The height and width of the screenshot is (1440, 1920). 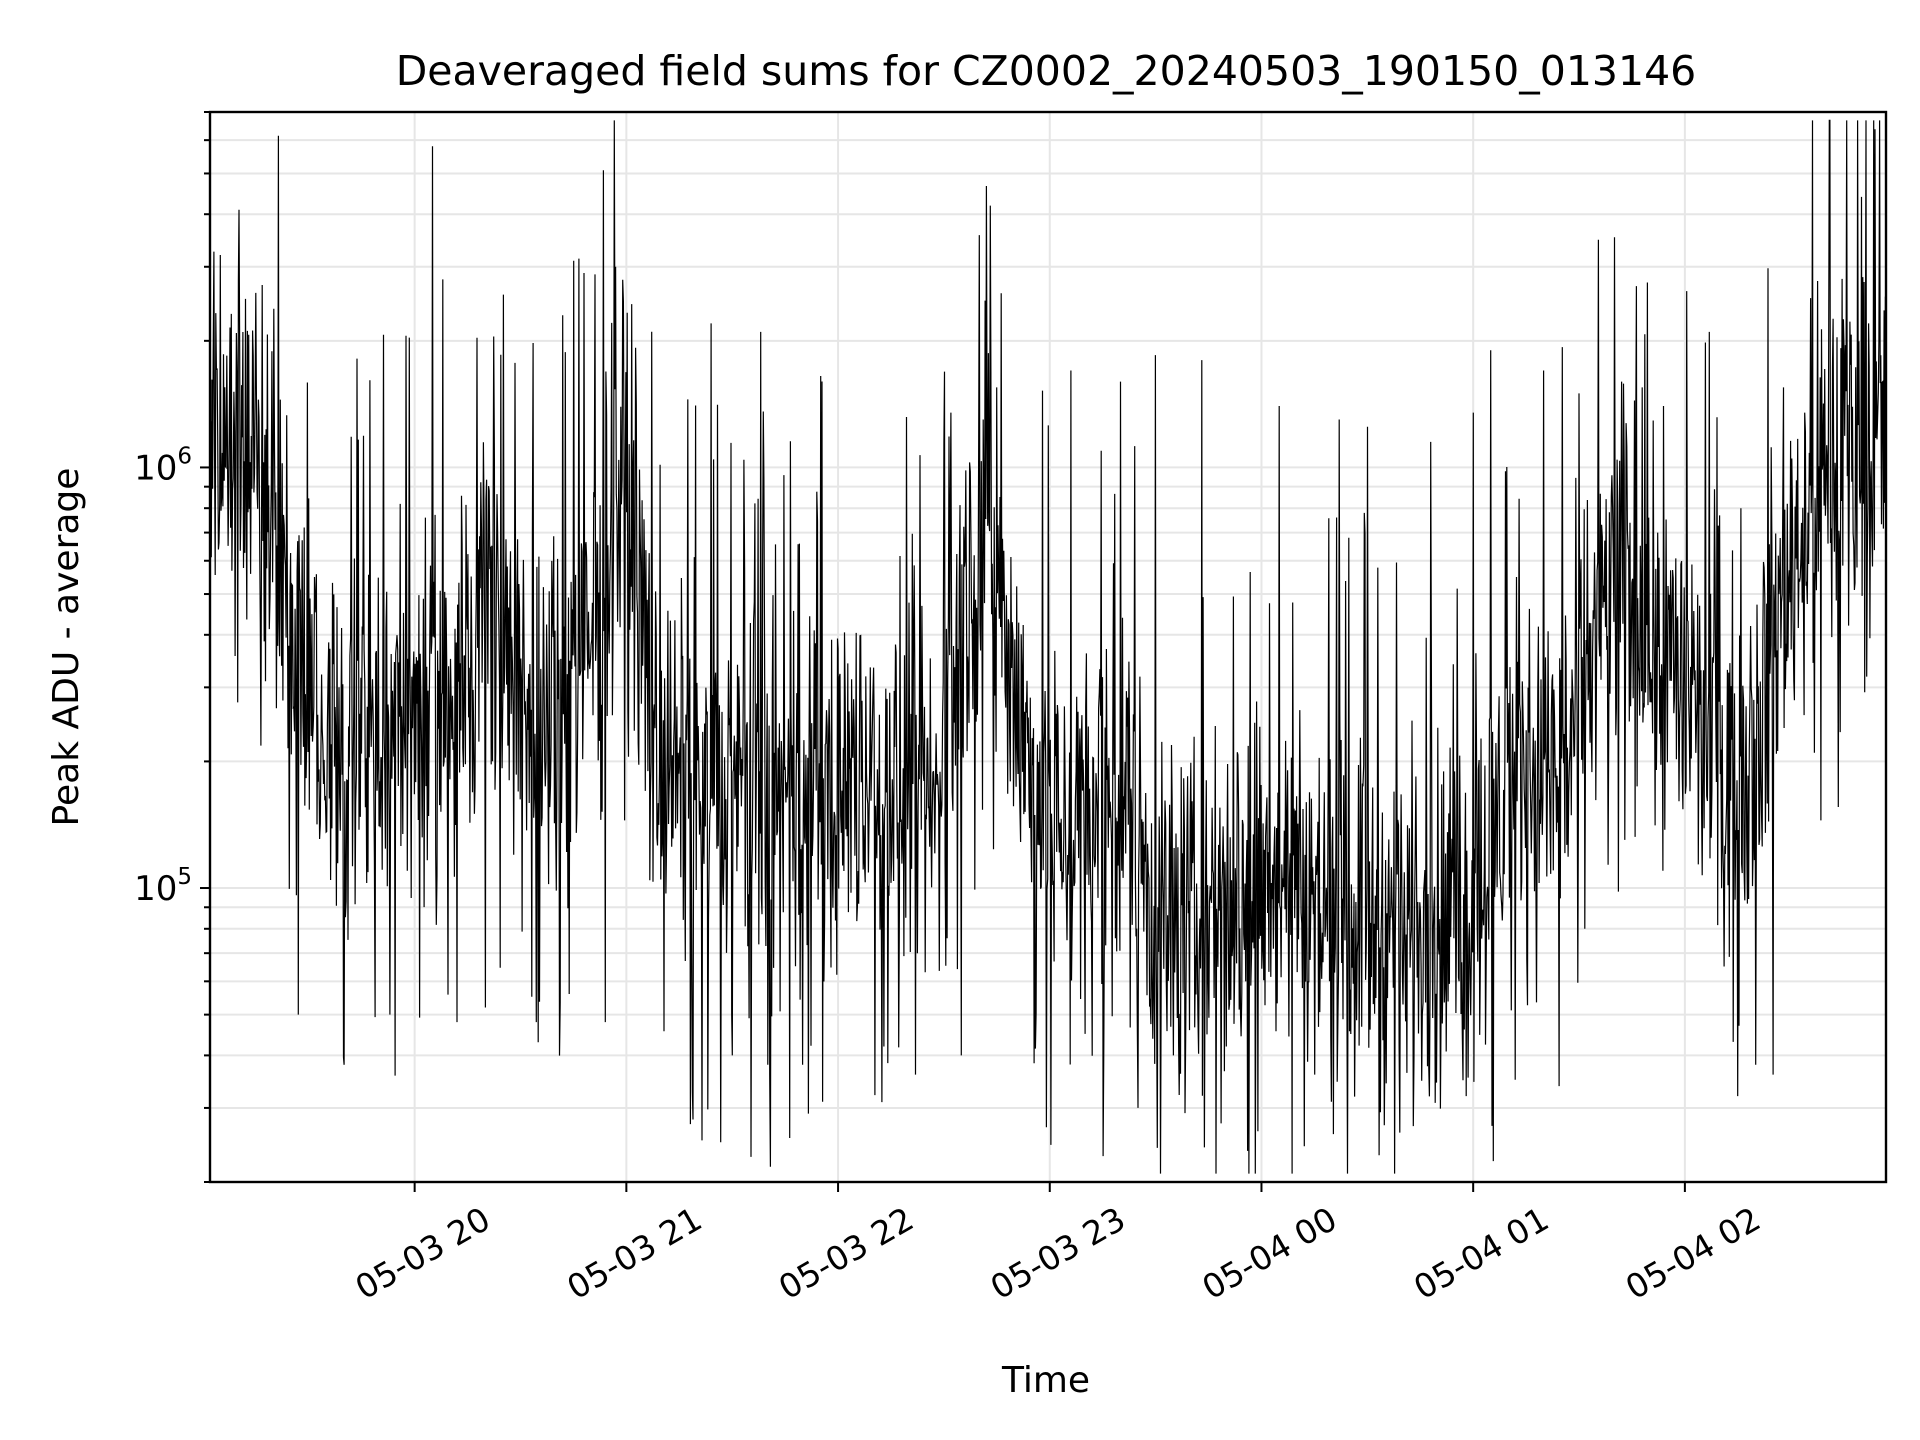 I want to click on y-tick-label: 10⁶, so click(x=163, y=465).